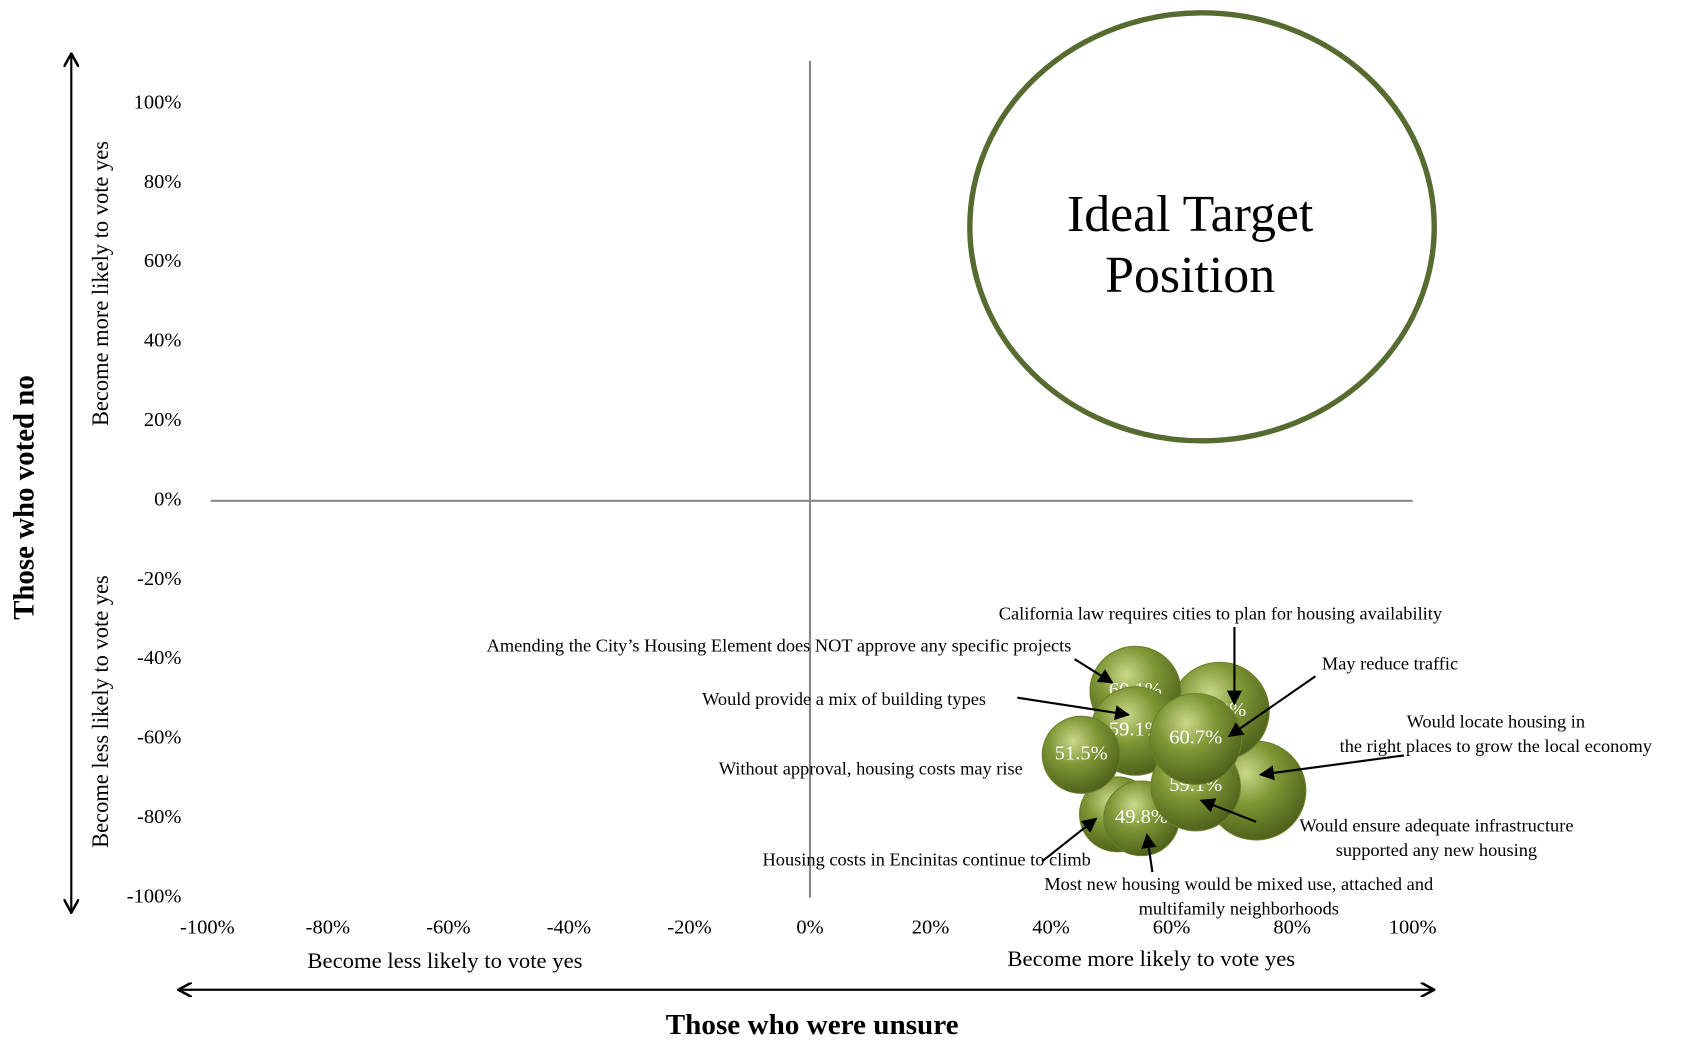 This screenshot has height=1046, width=1685. Describe the element at coordinates (1390, 664) in the screenshot. I see `annotation: May reduce traffic` at that location.